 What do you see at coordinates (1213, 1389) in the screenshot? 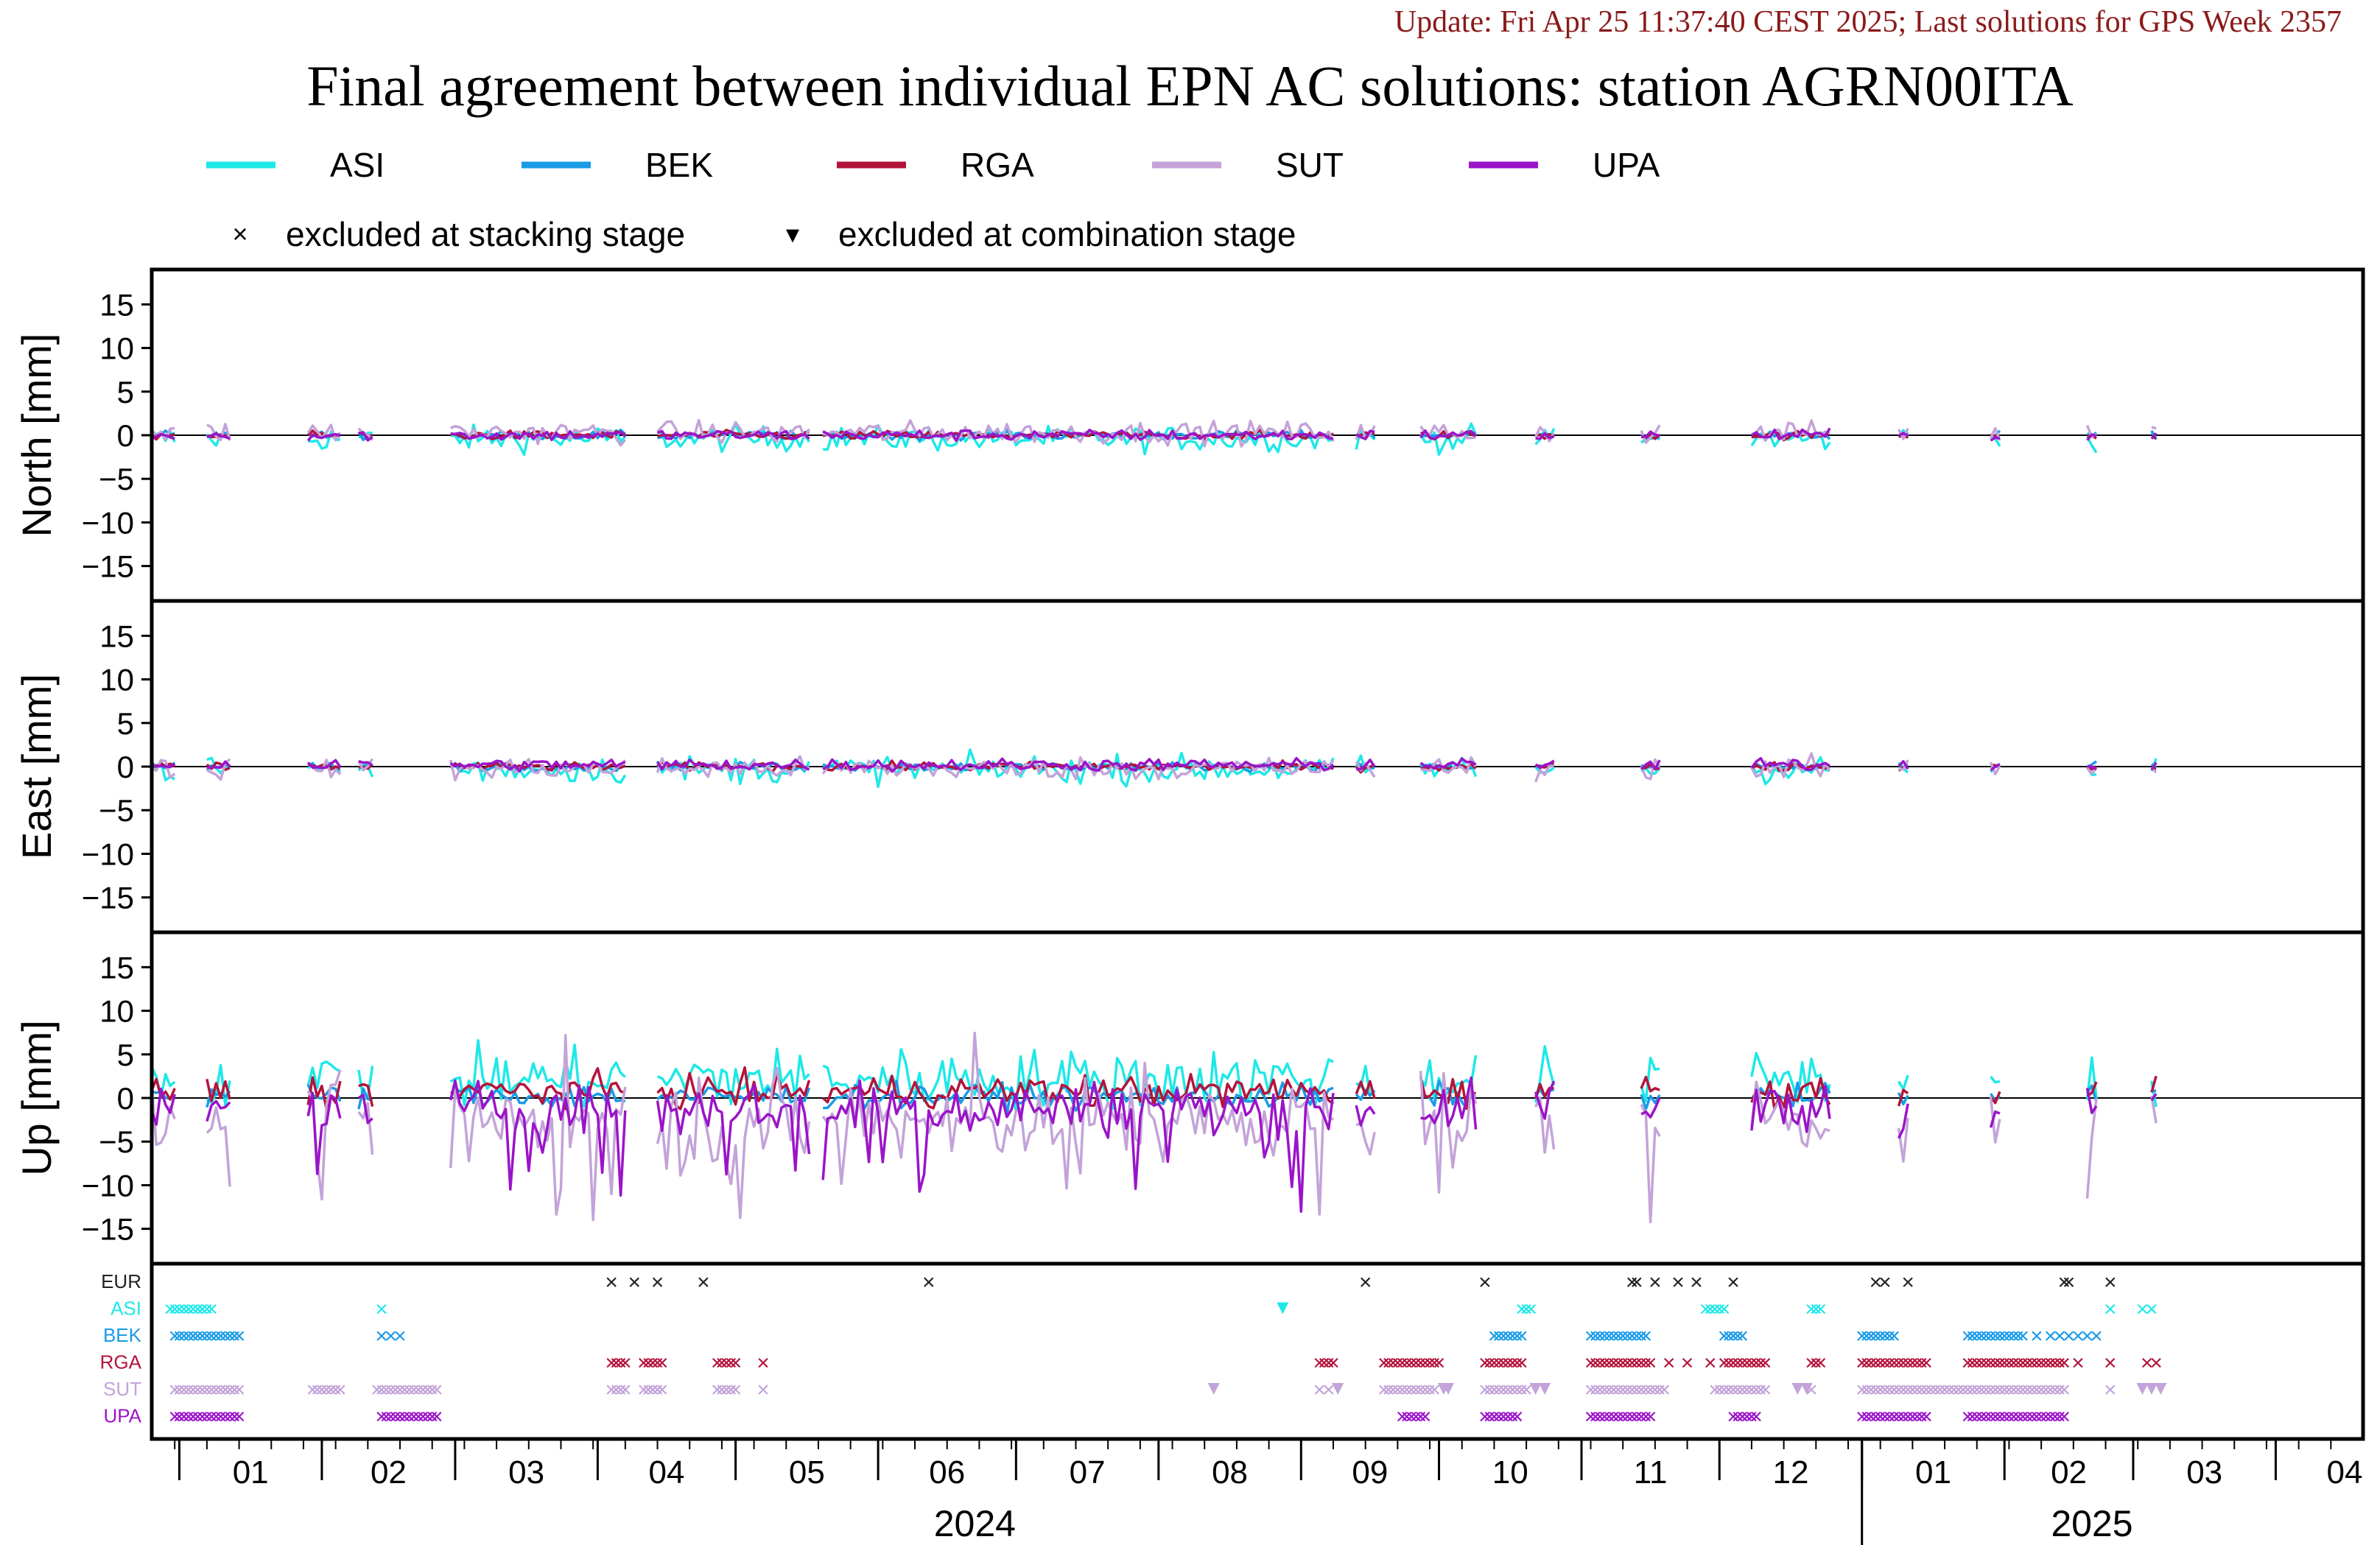
I see `exclusion-mark-combination` at bounding box center [1213, 1389].